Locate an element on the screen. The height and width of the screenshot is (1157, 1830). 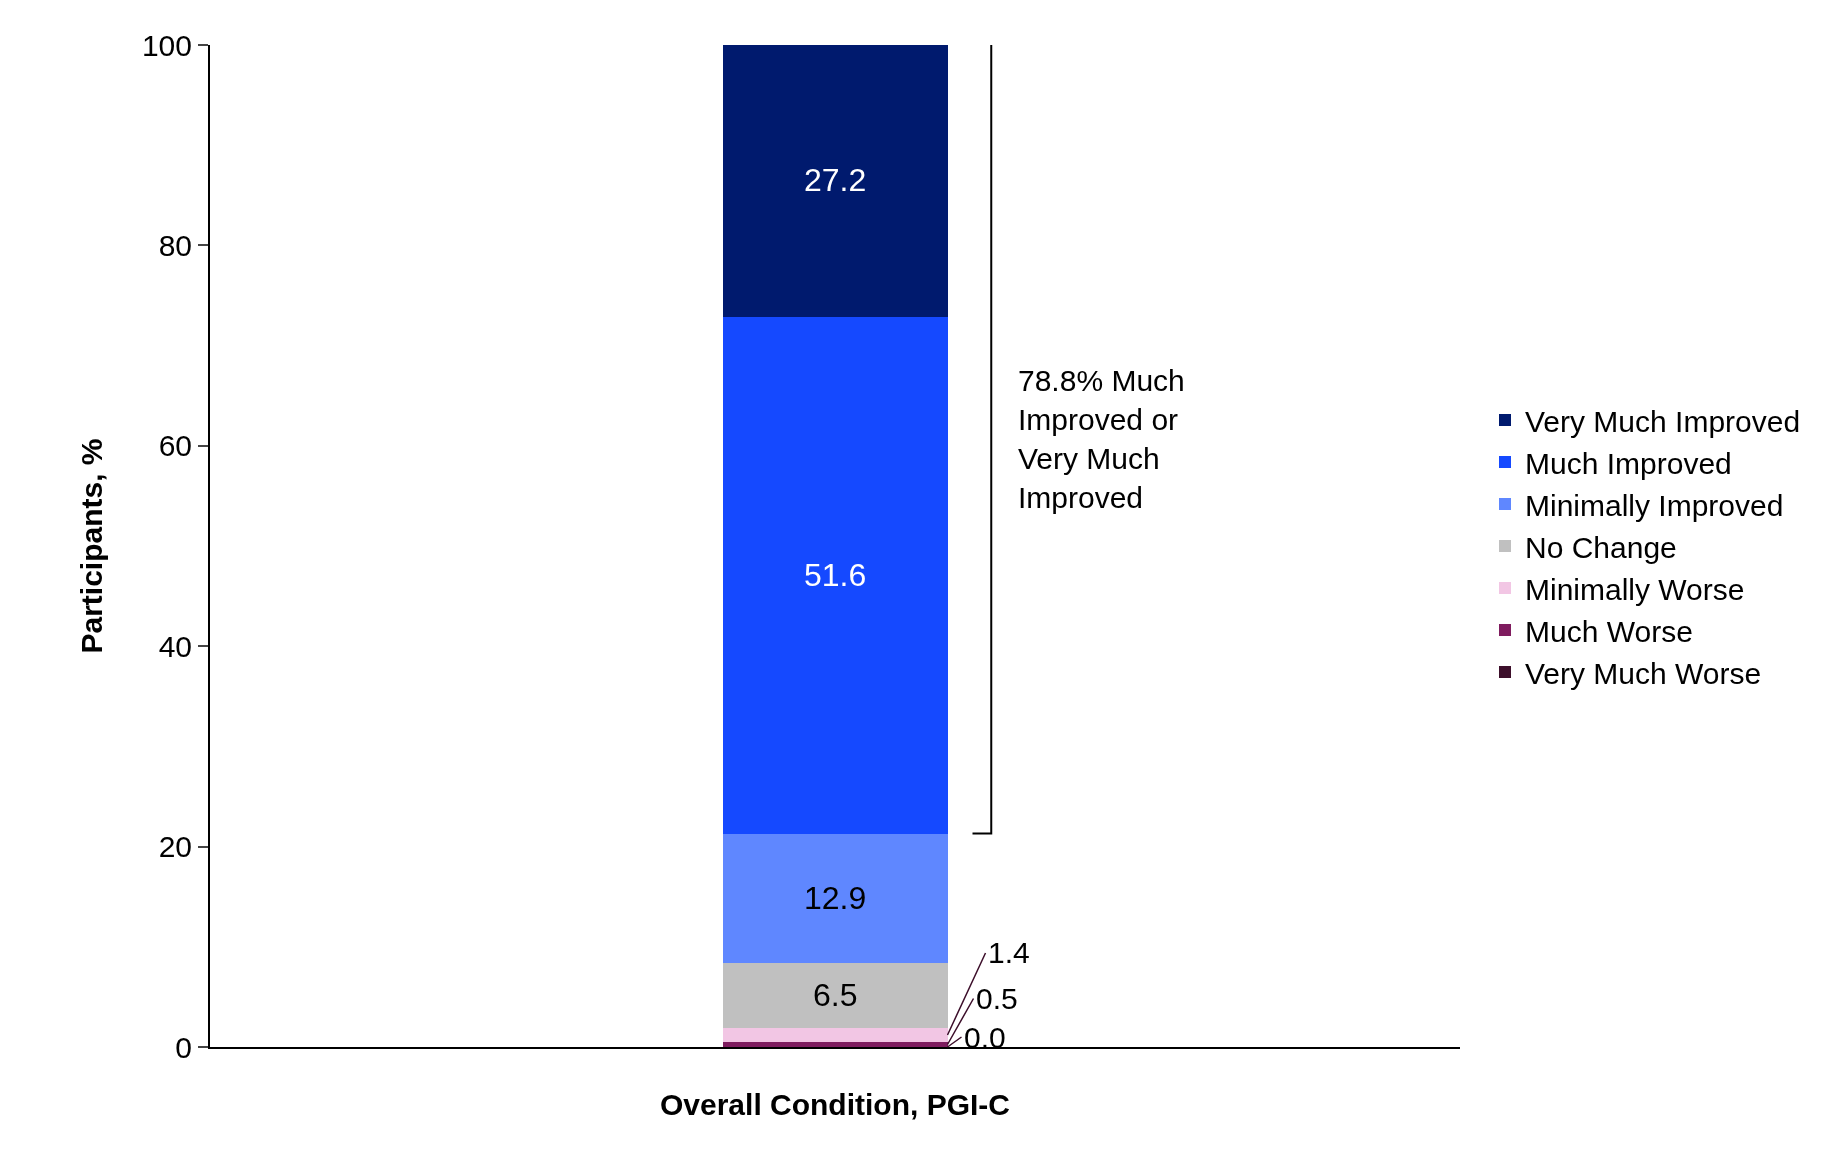
legend-label: No Change is located at coordinates (1601, 547).